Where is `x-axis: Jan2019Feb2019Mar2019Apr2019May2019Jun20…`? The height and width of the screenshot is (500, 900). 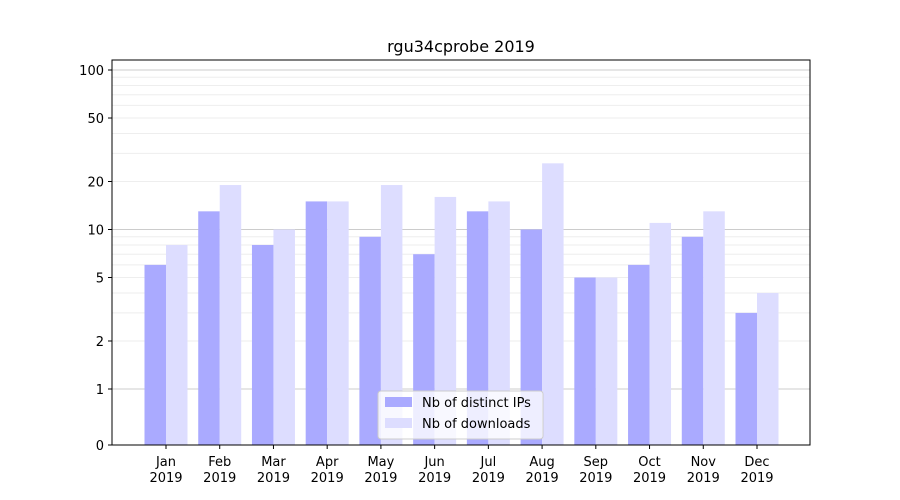
x-axis: Jan2019Feb2019Mar2019Apr2019May2019Jun20… is located at coordinates (461, 465).